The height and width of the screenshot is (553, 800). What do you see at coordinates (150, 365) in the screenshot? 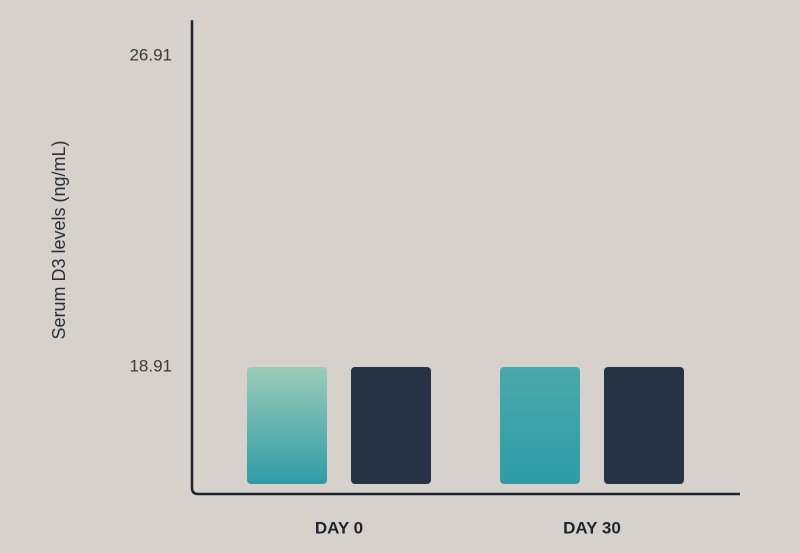
I see `y-tick-label: 18.91` at bounding box center [150, 365].